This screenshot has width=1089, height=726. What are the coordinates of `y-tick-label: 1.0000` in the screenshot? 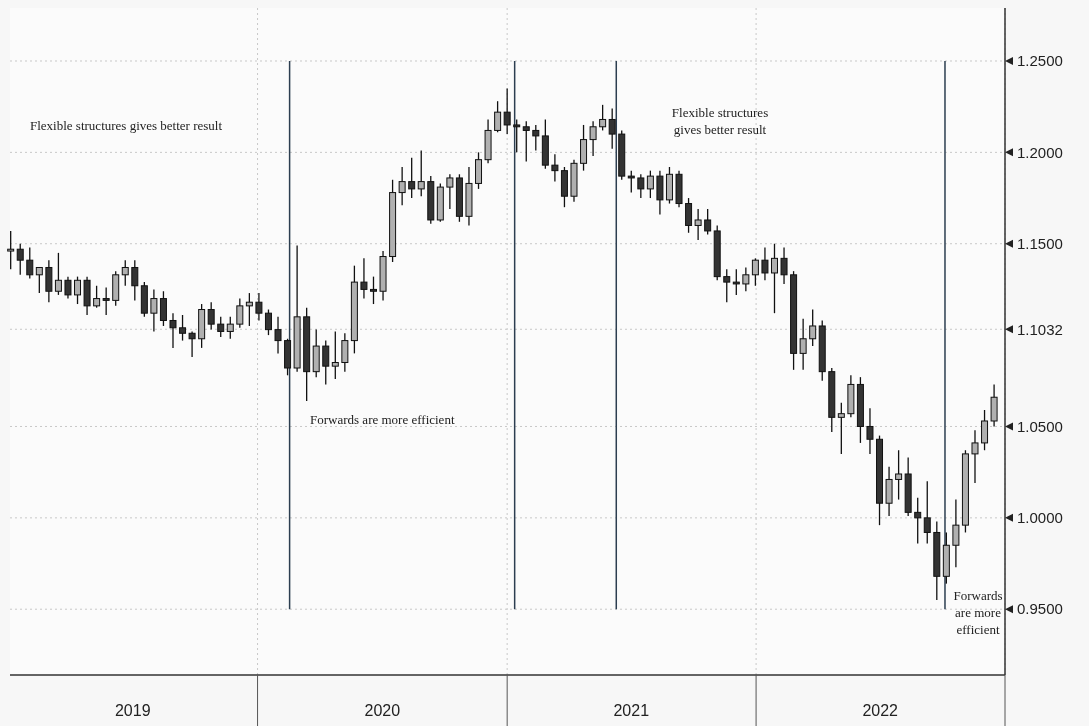 It's located at (1040, 518).